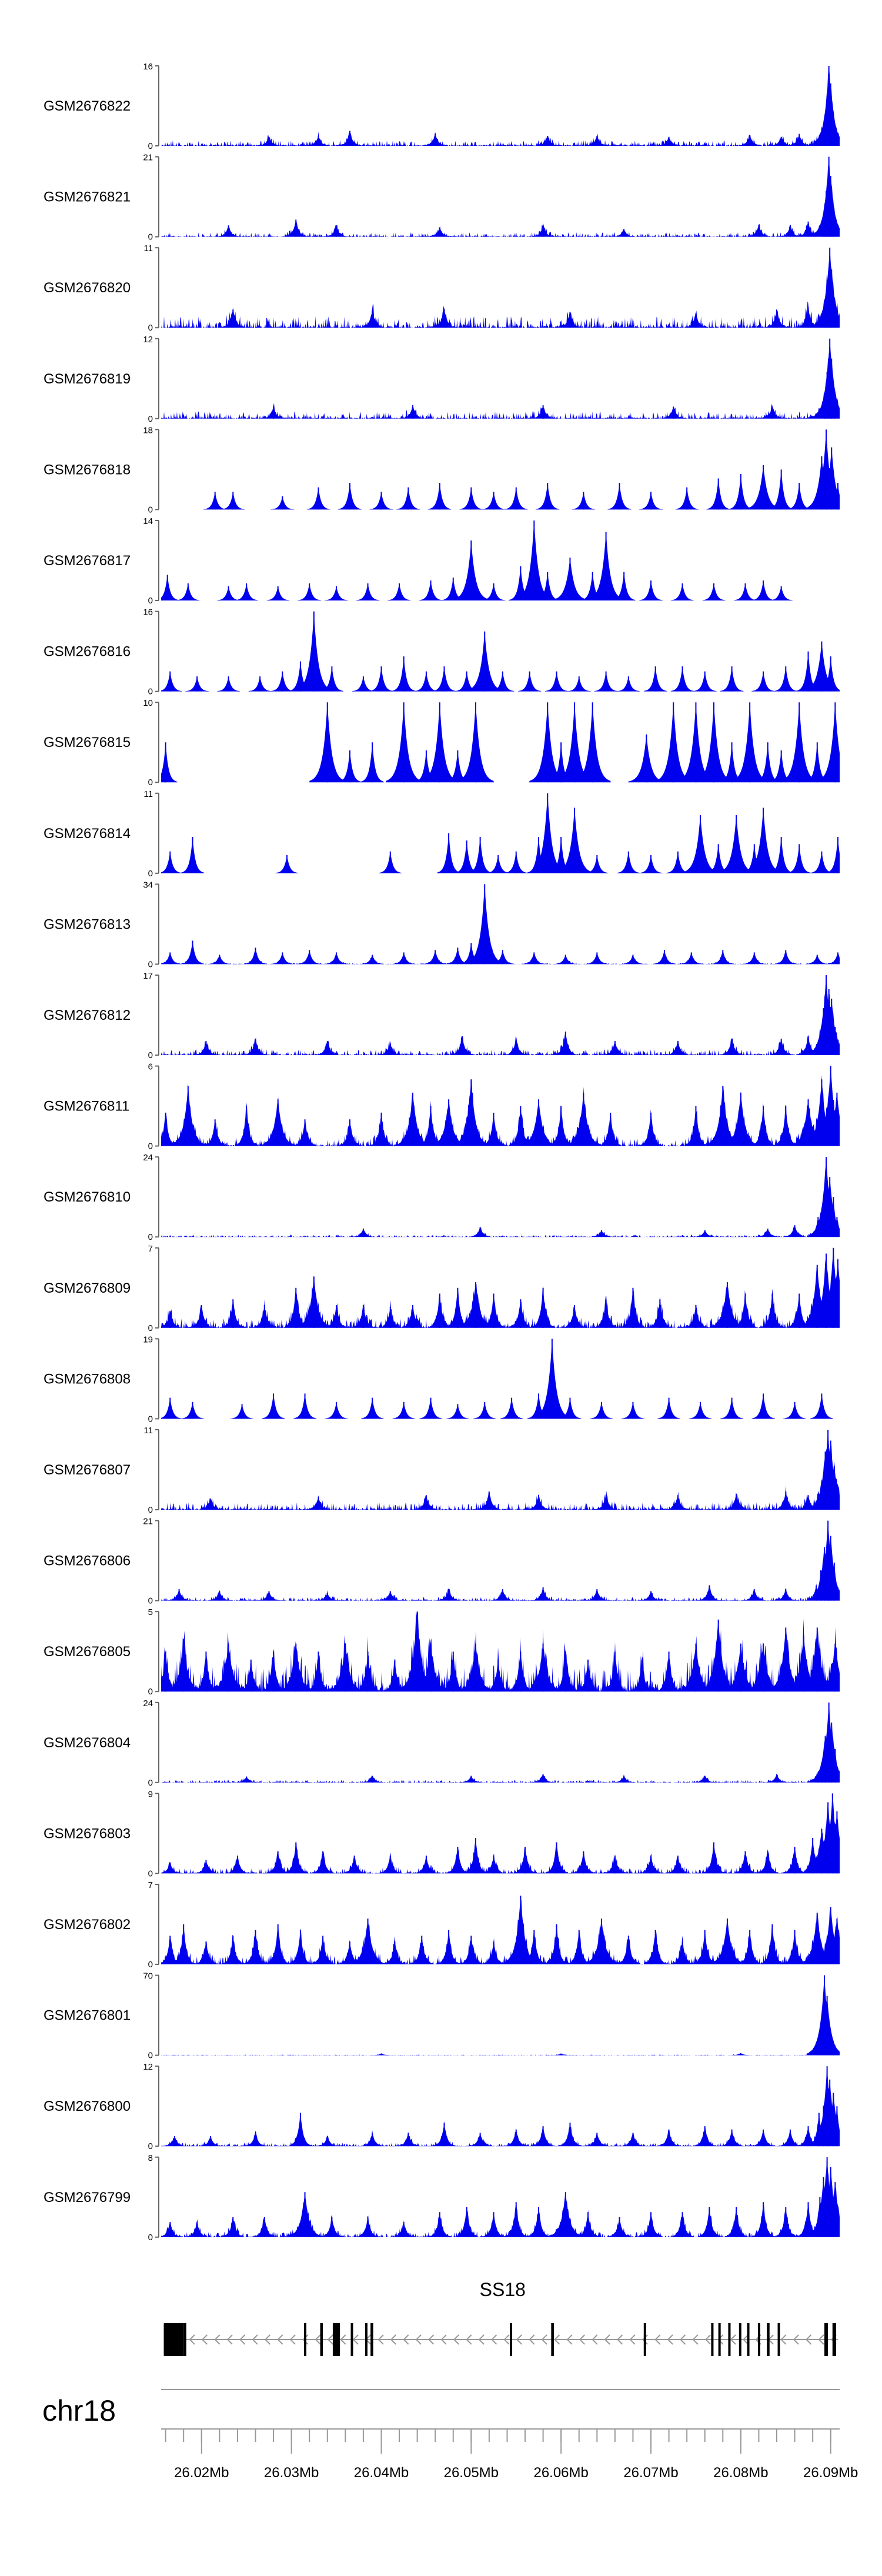 This screenshot has width=882, height=2576. Describe the element at coordinates (148, 1431) in the screenshot. I see `y-max-label: 11` at that location.